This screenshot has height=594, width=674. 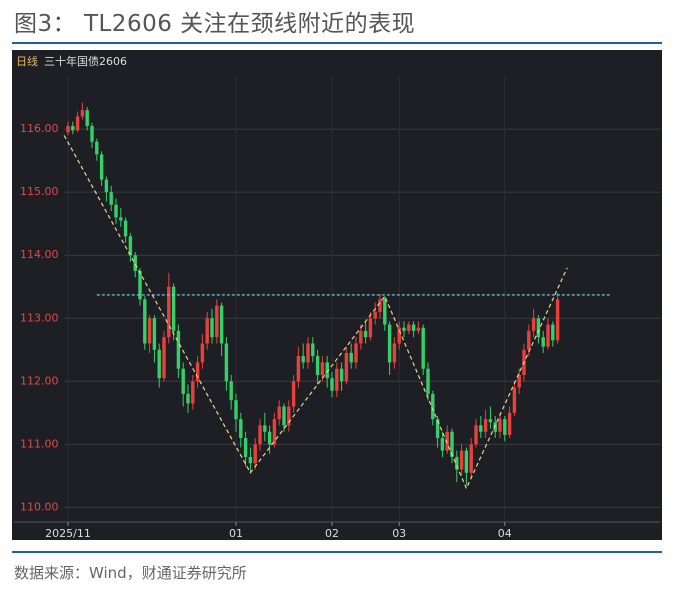 What do you see at coordinates (39, 317) in the screenshot?
I see `y-tick-label: 113.00` at bounding box center [39, 317].